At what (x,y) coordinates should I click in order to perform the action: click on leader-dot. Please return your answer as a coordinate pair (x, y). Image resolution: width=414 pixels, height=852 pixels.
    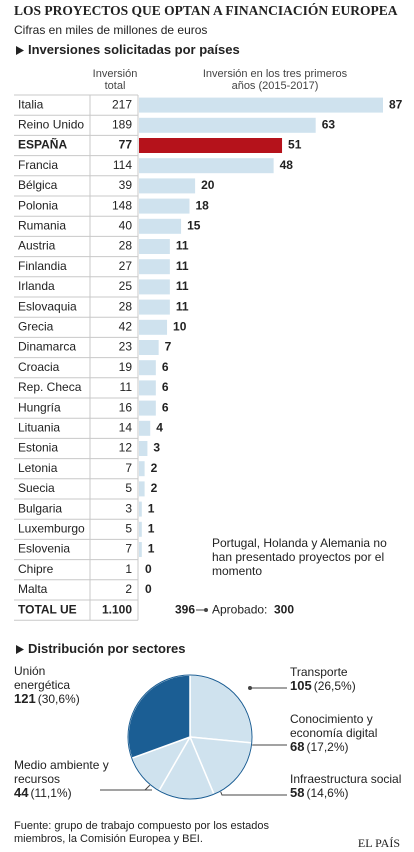
    Looking at the image, I should click on (206, 610).